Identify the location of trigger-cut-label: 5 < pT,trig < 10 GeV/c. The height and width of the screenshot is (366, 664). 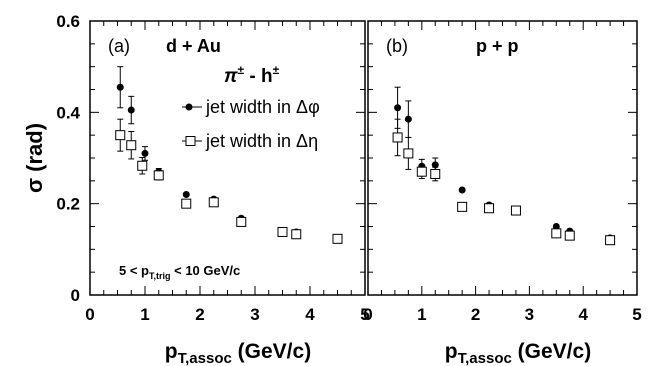
(179, 272).